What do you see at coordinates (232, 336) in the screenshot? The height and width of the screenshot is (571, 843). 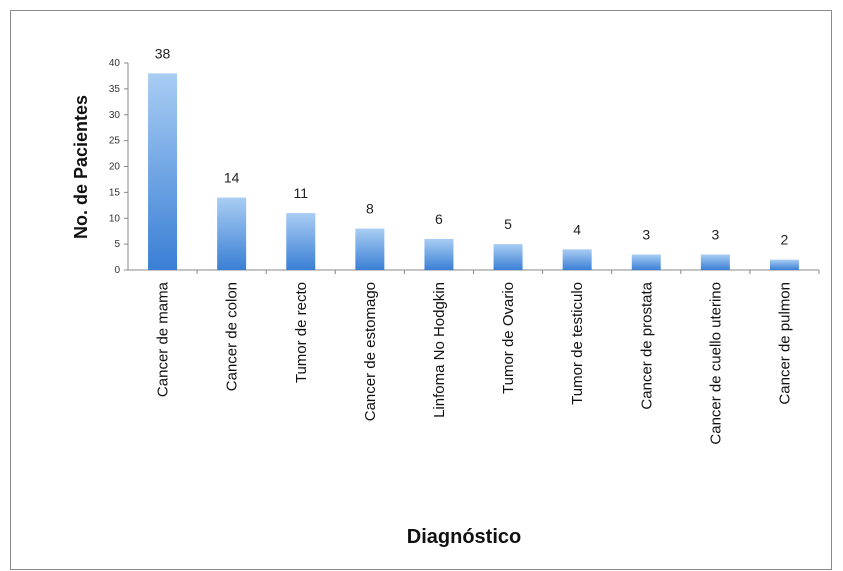 I see `category-label: Cancer de colon` at bounding box center [232, 336].